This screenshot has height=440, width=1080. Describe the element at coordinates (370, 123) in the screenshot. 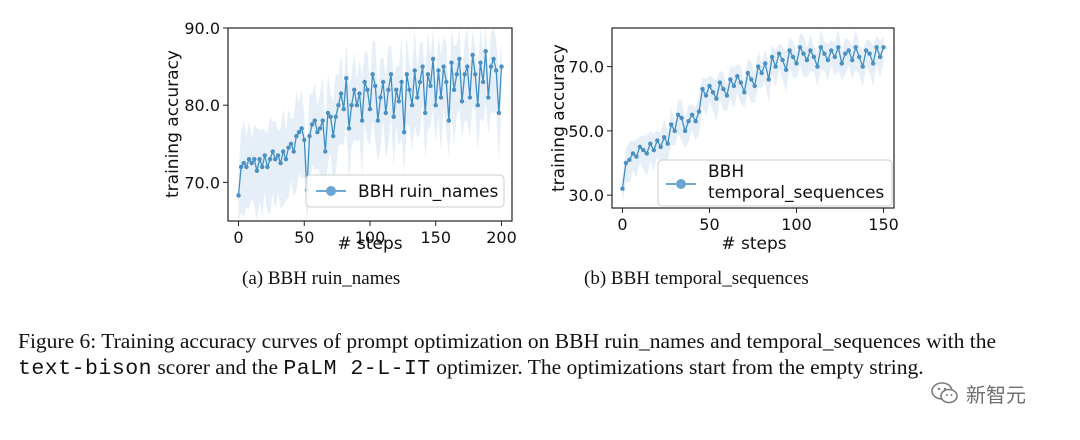

I see `marker-group-a` at that location.